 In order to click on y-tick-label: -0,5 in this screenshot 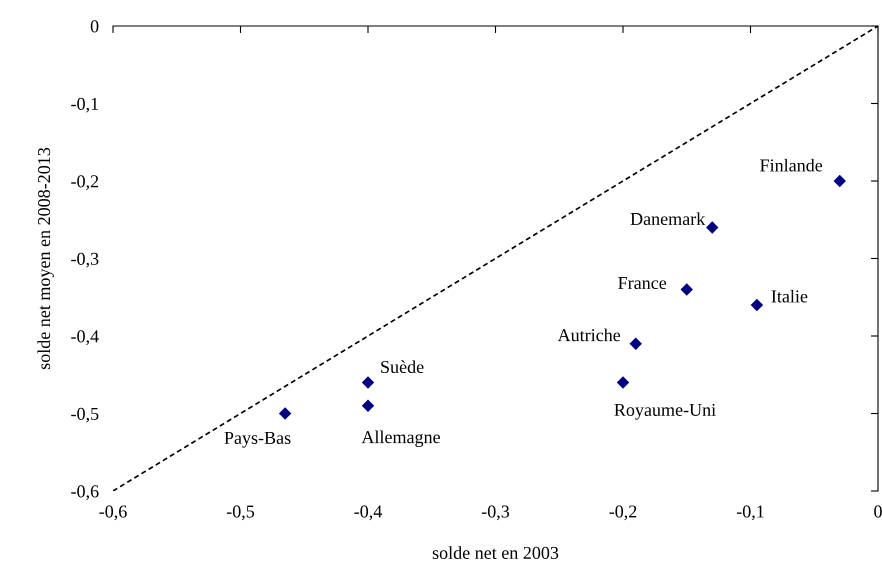, I will do `click(84, 415)`.